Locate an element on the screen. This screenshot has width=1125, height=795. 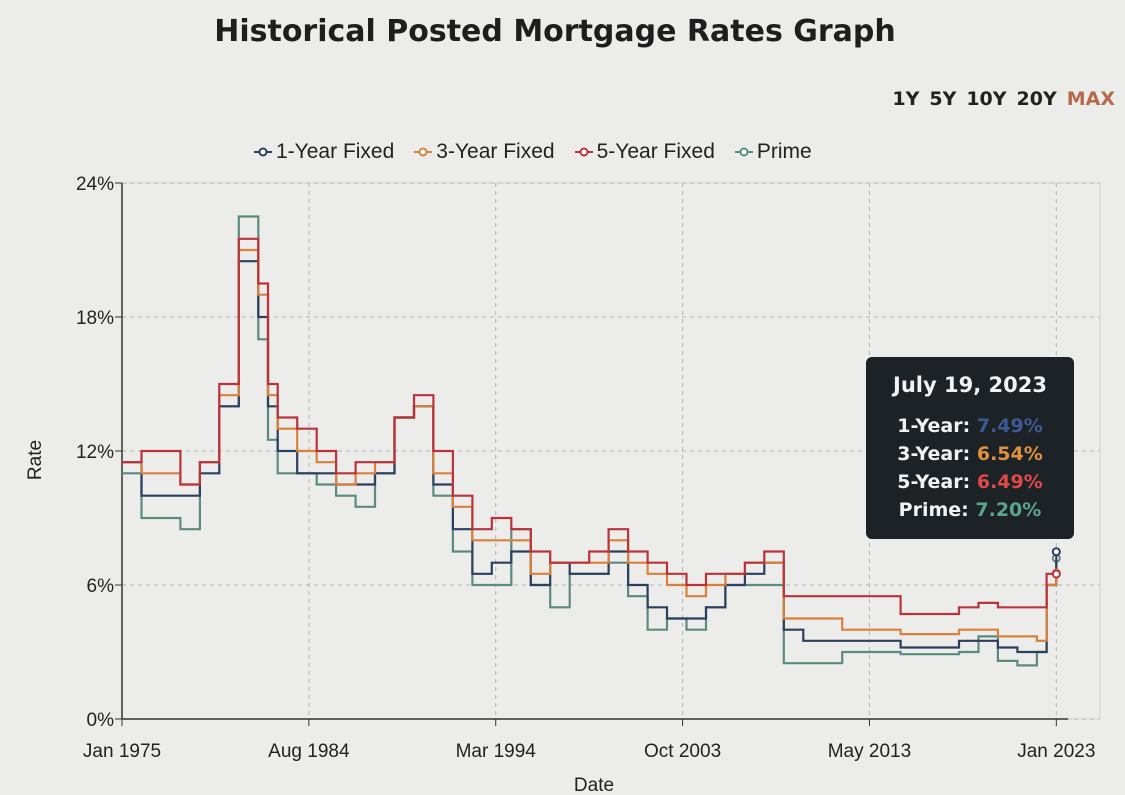
tooltip-value: 7.20% is located at coordinates (1008, 510).